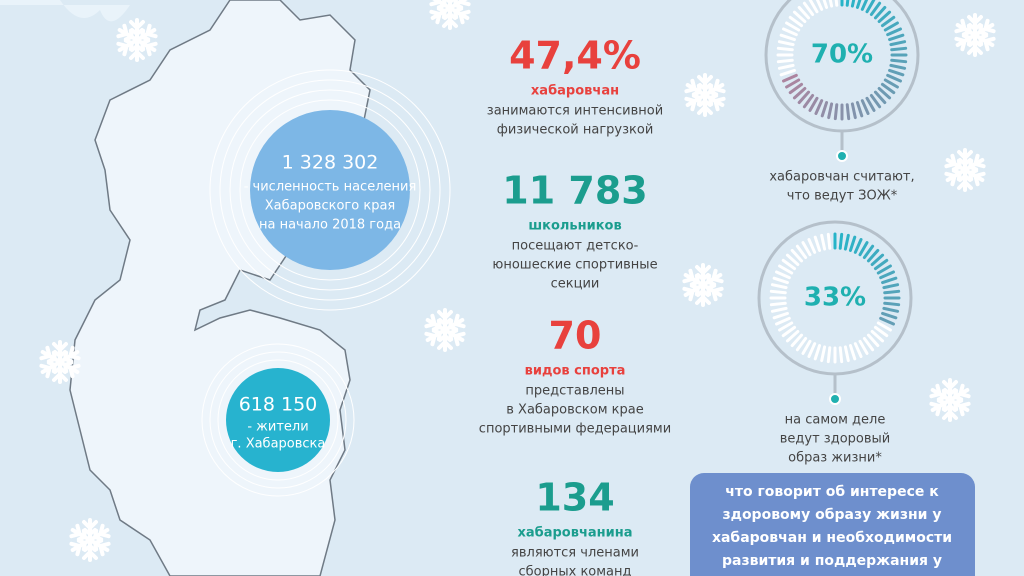 The width and height of the screenshot is (1024, 576). I want to click on gauge-text: образ жизни*, so click(835, 458).